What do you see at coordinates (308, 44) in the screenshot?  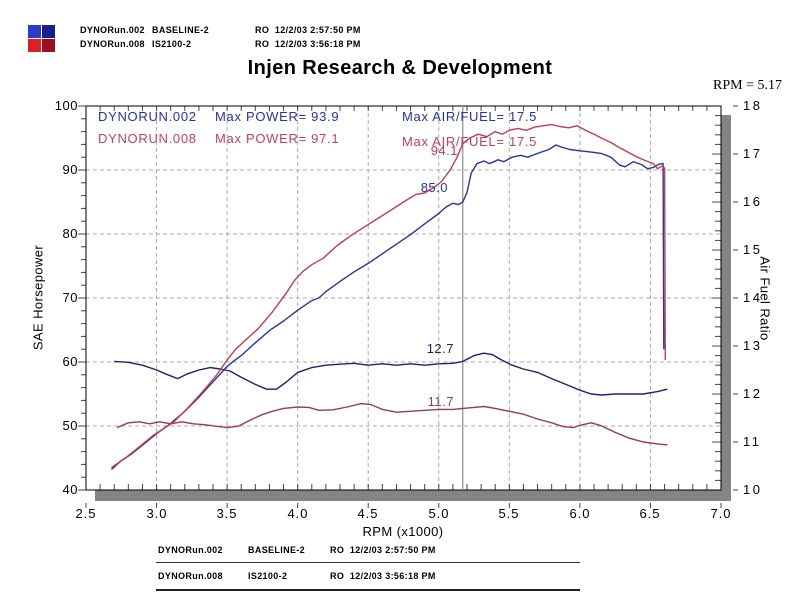 I see `header-run-stamp-2: RO 12/2/03 3:56:18 PM` at bounding box center [308, 44].